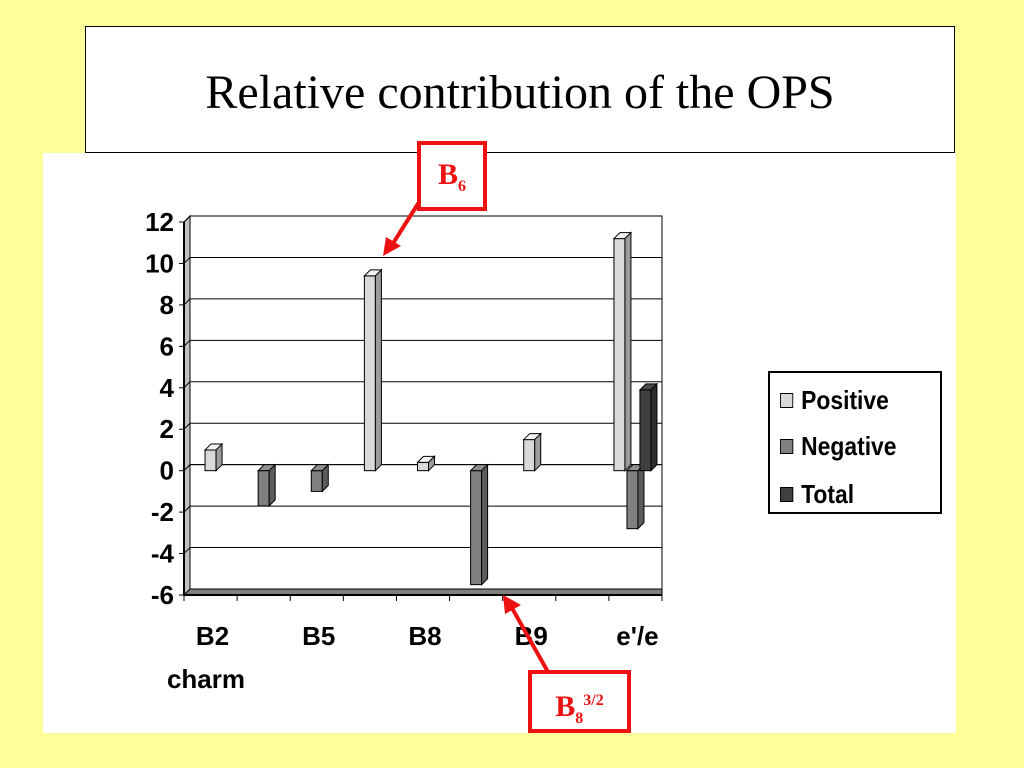 This screenshot has height=768, width=1024. What do you see at coordinates (212, 636) in the screenshot?
I see `x-tick-label: B2` at bounding box center [212, 636].